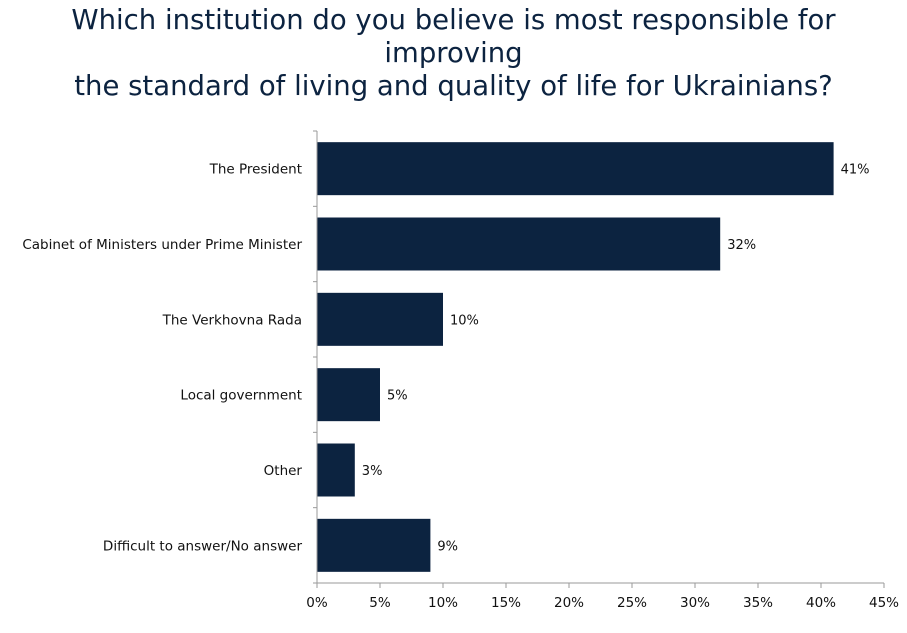  What do you see at coordinates (241, 396) in the screenshot?
I see `category-label: Local government` at bounding box center [241, 396].